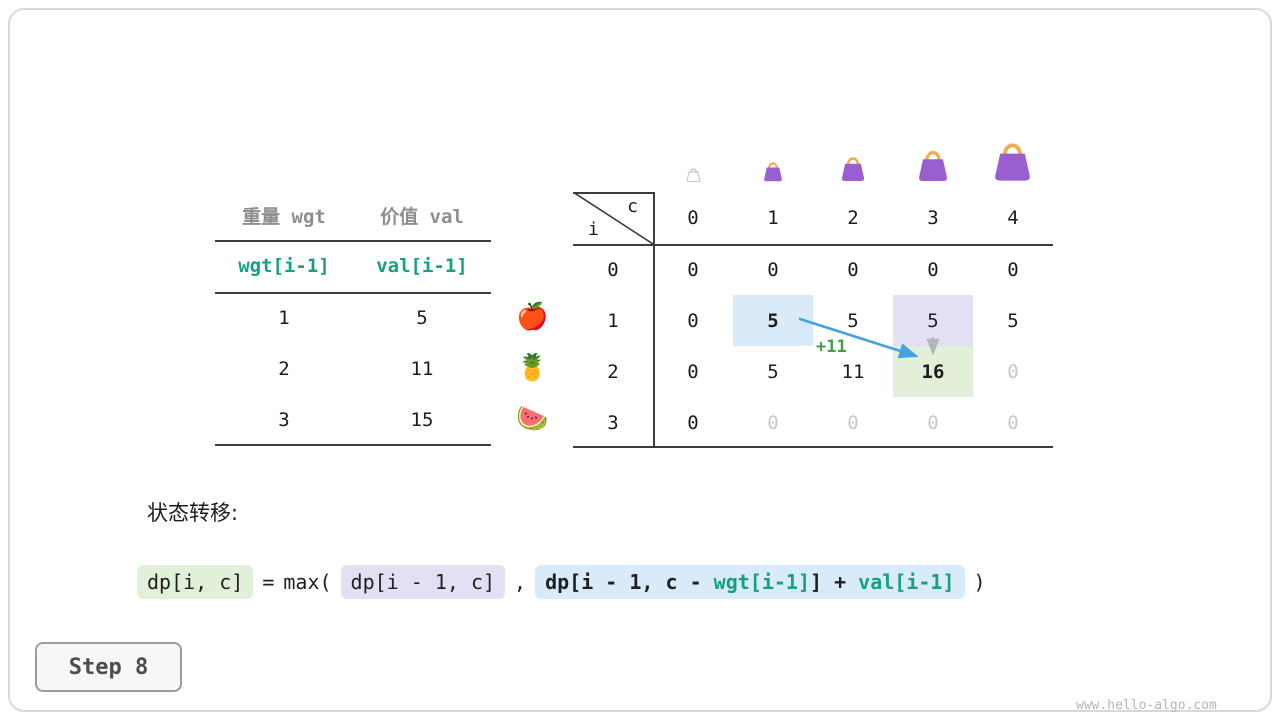 Image resolution: width=1280 pixels, height=720 pixels. What do you see at coordinates (853, 422) in the screenshot?
I see `dp-cell-3-2: 0` at bounding box center [853, 422].